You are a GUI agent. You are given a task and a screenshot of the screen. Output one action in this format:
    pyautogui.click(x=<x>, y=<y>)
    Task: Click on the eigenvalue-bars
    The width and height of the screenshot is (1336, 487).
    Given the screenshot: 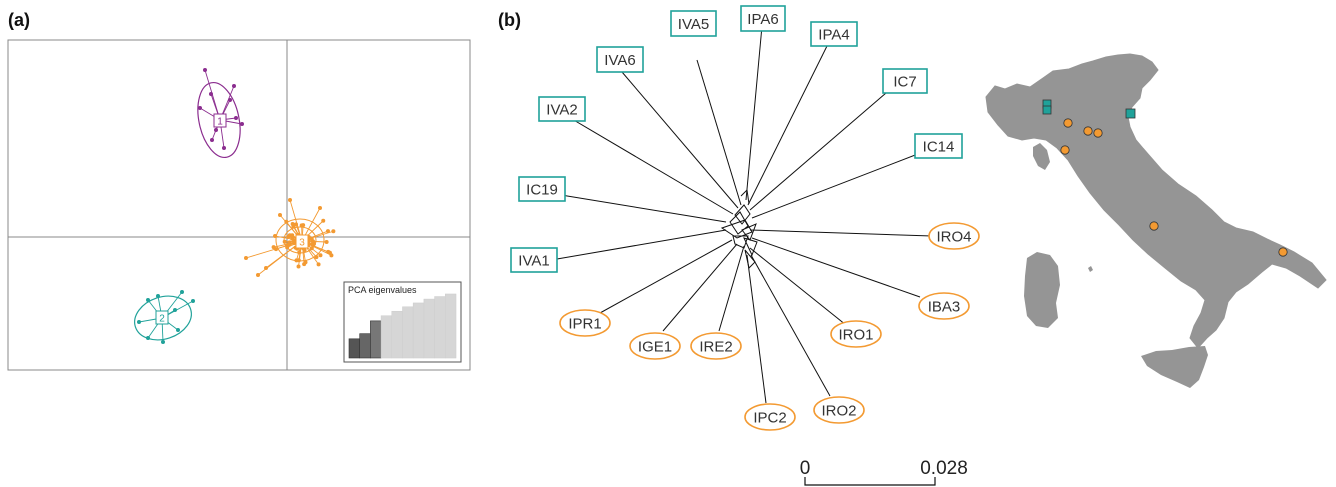 What is the action you would take?
    pyautogui.click(x=402, y=326)
    